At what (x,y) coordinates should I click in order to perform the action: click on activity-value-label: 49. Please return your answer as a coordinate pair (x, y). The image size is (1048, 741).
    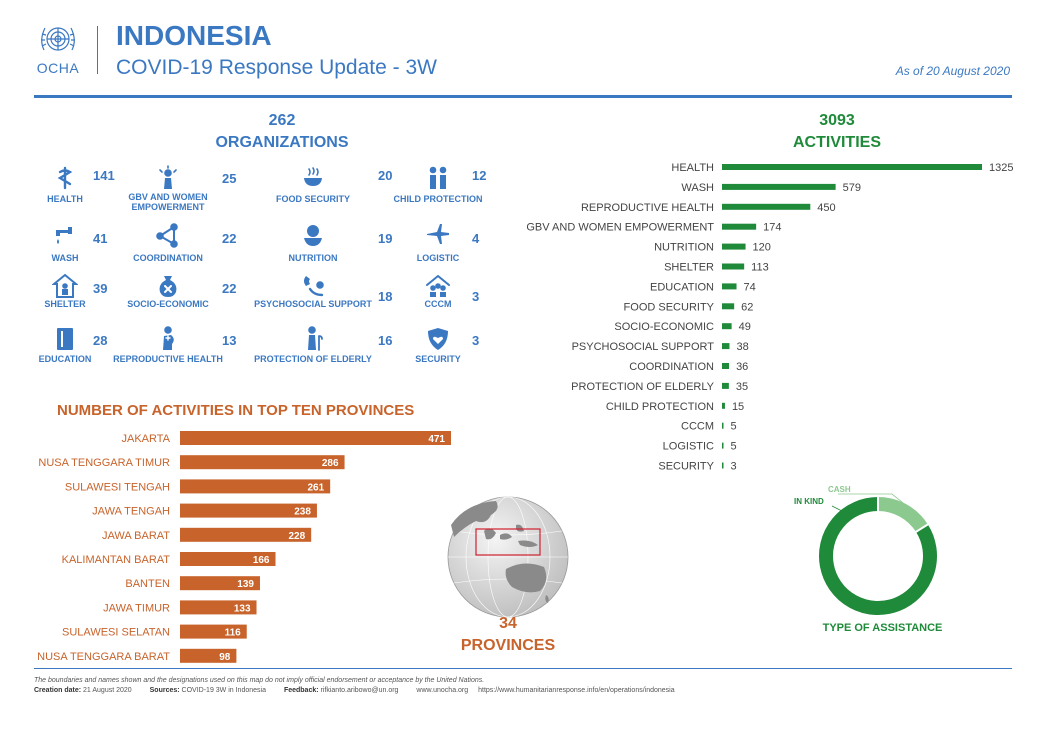
    Looking at the image, I should click on (745, 327).